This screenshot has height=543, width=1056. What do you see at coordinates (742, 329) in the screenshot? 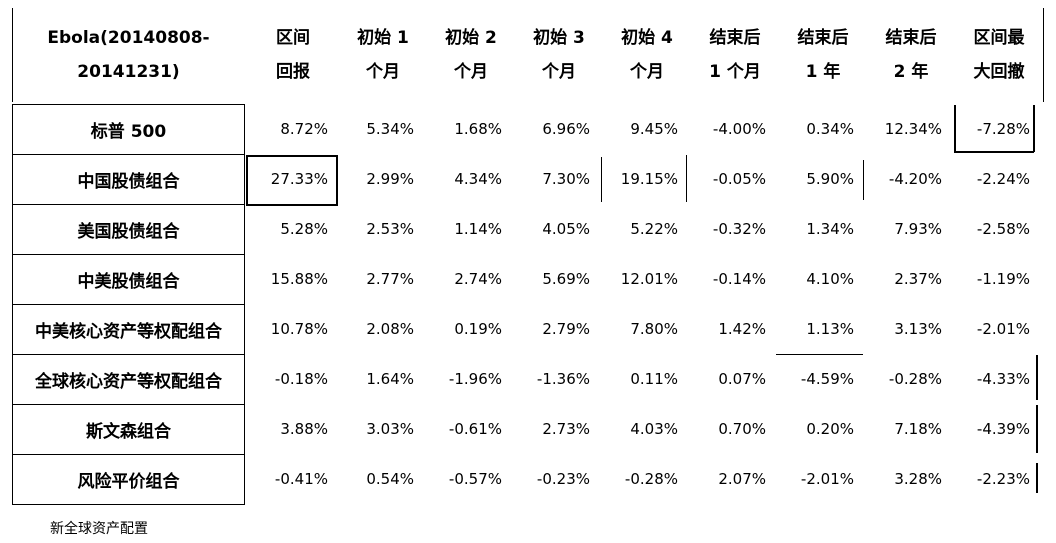
I see `row-value-cell: 1.42%` at bounding box center [742, 329].